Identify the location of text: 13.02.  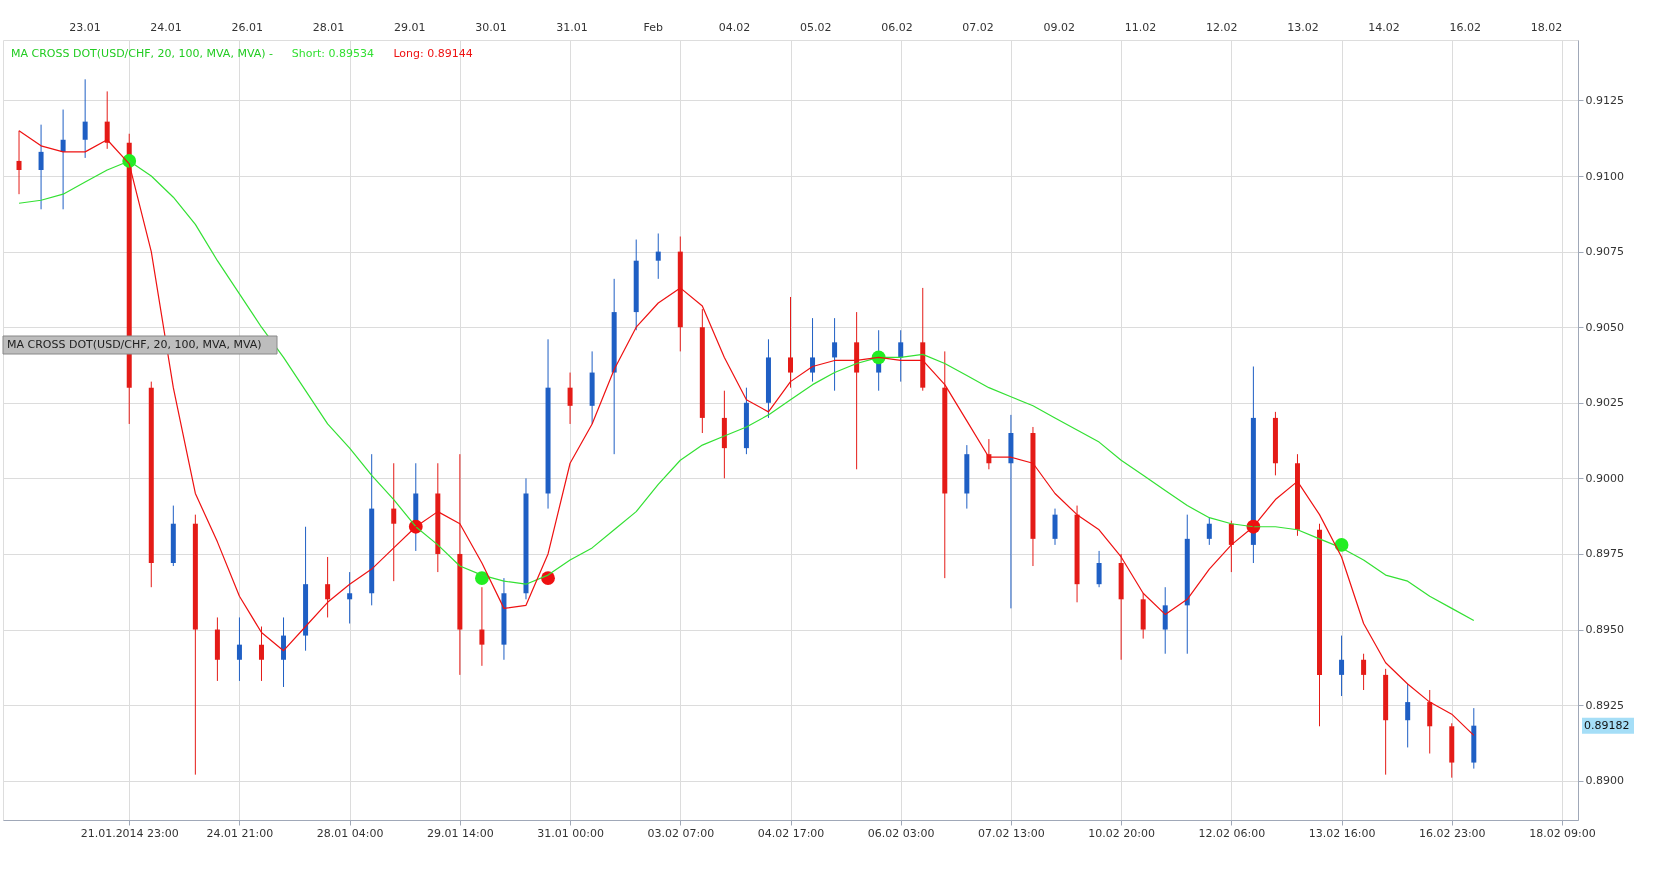
(1303, 27).